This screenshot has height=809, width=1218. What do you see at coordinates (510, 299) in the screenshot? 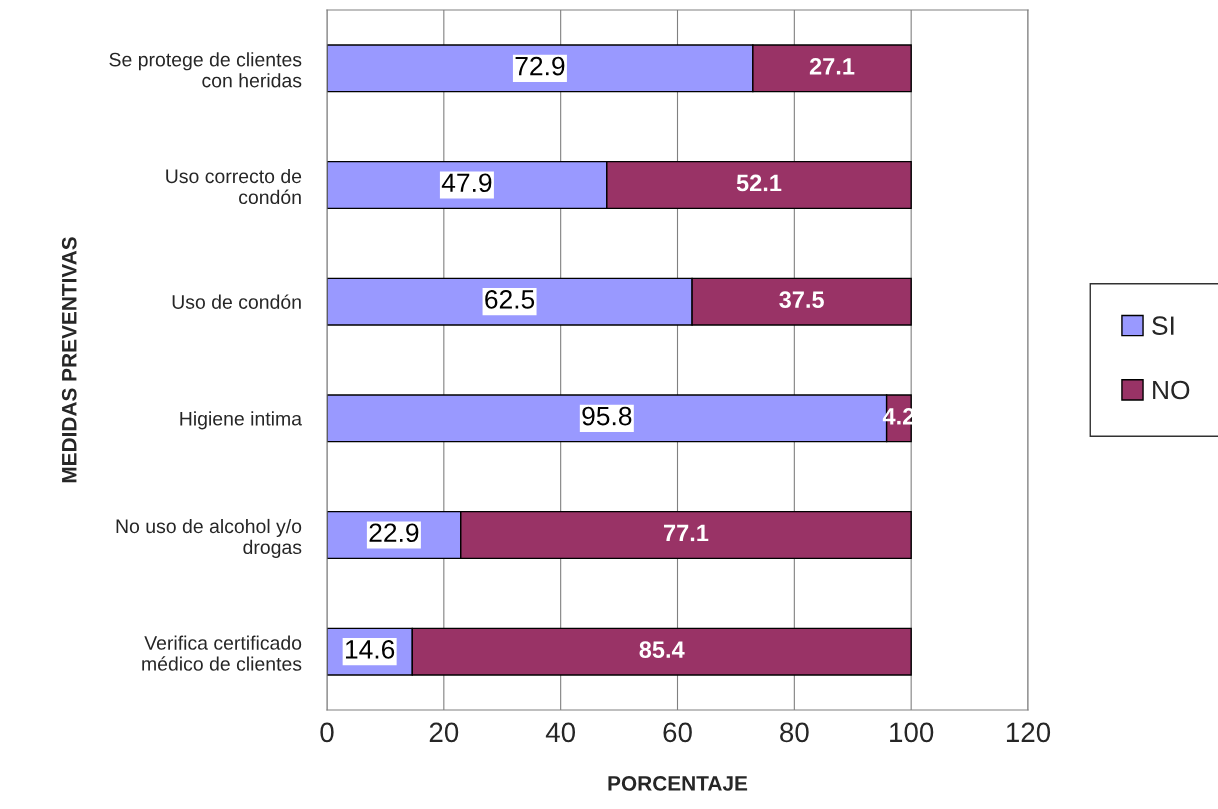
I see `data-label: 62.5` at bounding box center [510, 299].